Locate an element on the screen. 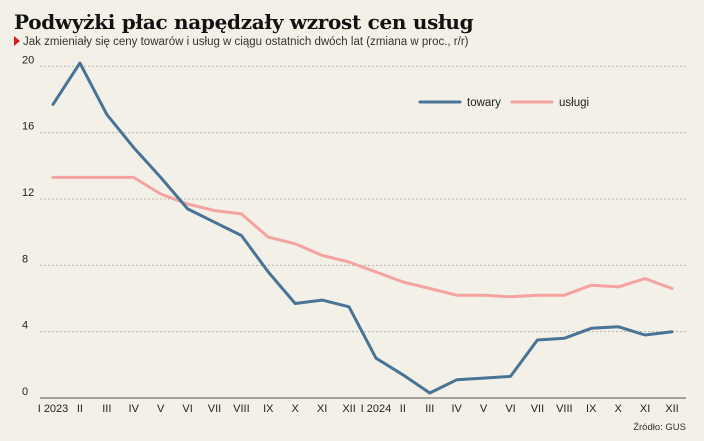 The height and width of the screenshot is (441, 704). x-tick-label: I 2024 is located at coordinates (376, 409).